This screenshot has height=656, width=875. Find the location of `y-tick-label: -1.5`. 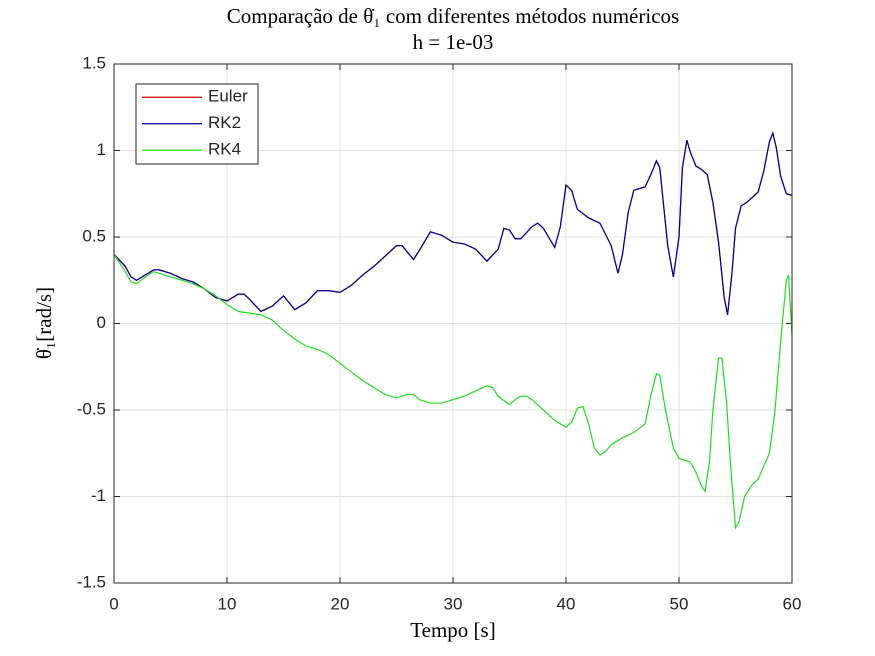

y-tick-label: -1.5 is located at coordinates (91, 581).